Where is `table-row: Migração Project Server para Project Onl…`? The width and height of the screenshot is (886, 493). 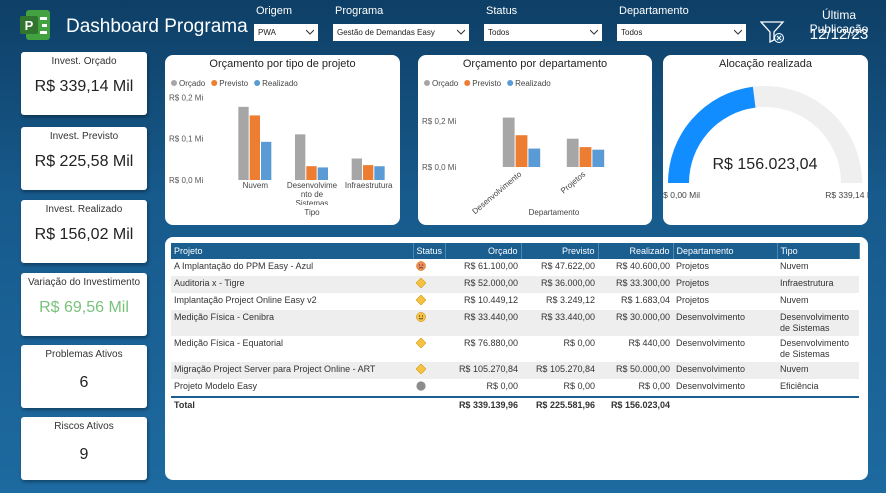
table-row: Migração Project Server para Project Onl… is located at coordinates (515, 370).